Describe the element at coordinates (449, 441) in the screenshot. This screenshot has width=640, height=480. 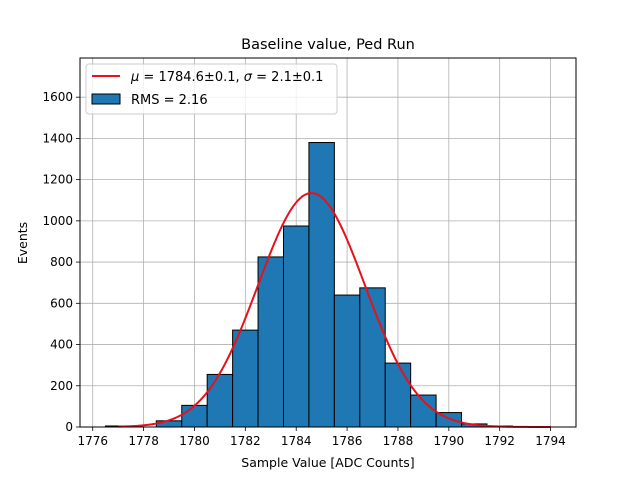
I see `x-tick-label: 1790` at that location.